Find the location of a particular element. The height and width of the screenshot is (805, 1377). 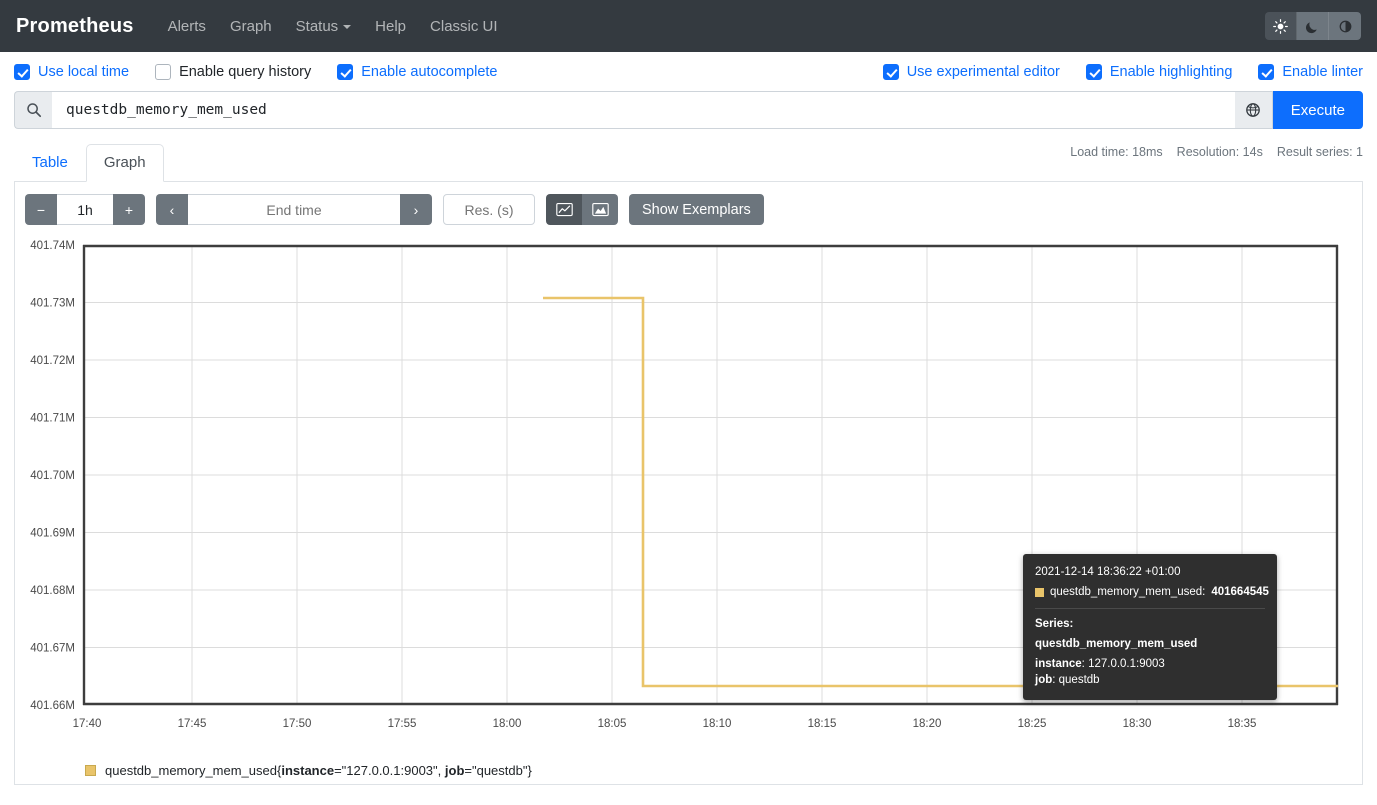

theme-auto-button is located at coordinates (1345, 26).